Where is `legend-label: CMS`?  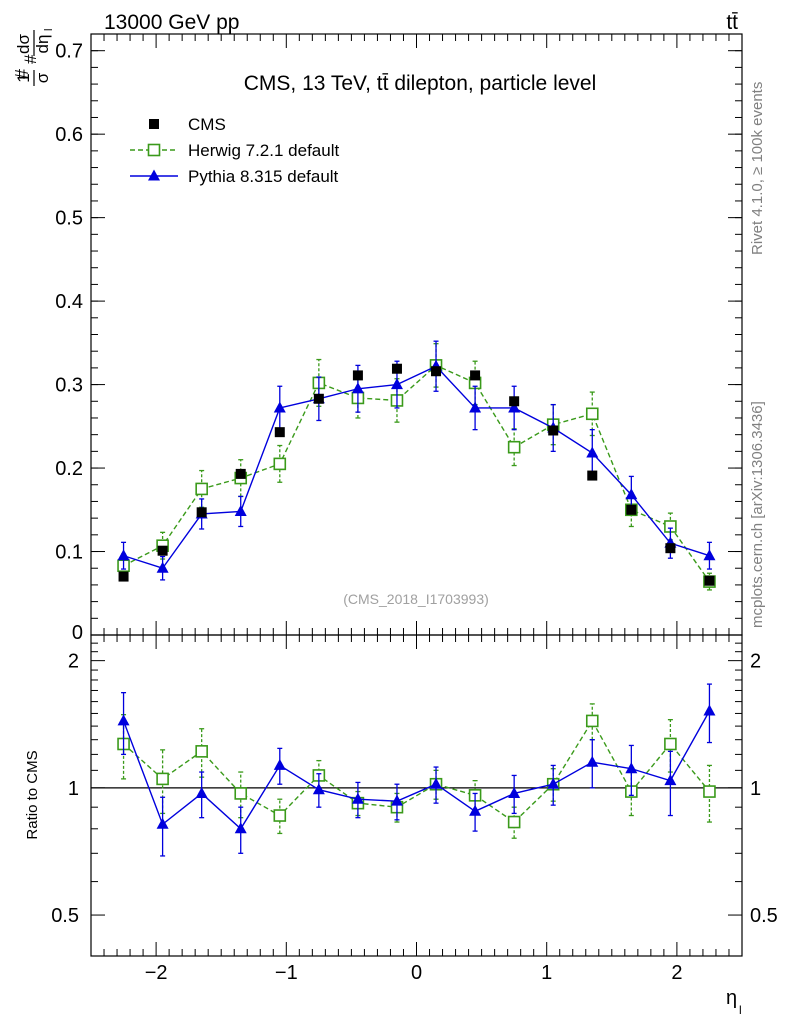
legend-label: CMS is located at coordinates (207, 124).